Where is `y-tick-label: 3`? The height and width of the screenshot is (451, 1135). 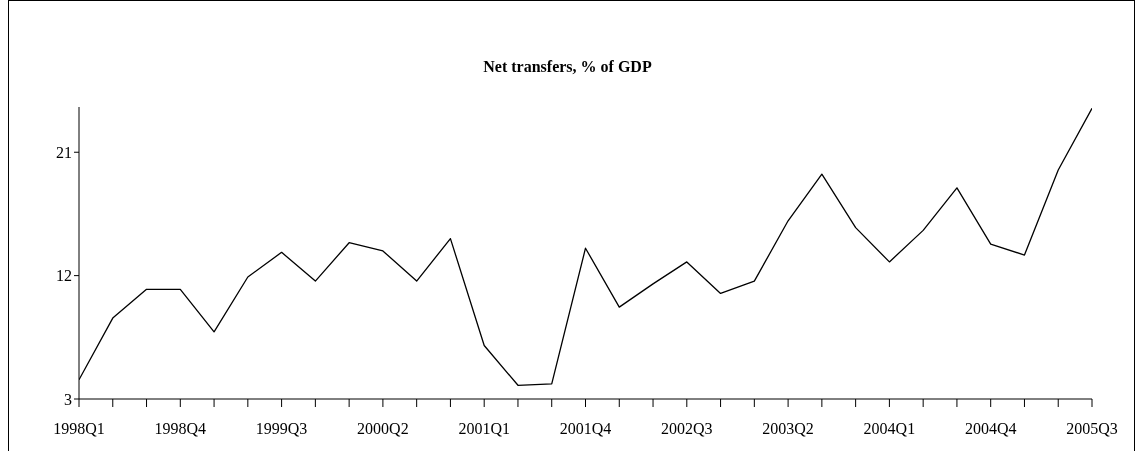
y-tick-label: 3 is located at coordinates (68, 399).